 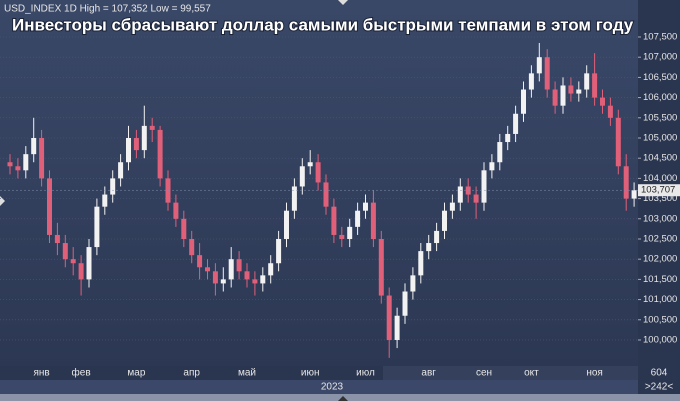 What do you see at coordinates (659, 373) in the screenshot?
I see `corner-label: 604` at bounding box center [659, 373].